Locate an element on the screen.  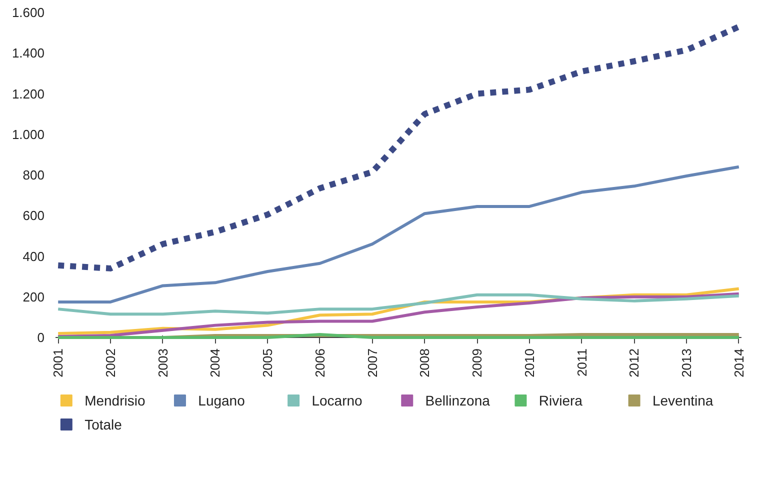
y-tick-label: 600 is located at coordinates (33, 216).